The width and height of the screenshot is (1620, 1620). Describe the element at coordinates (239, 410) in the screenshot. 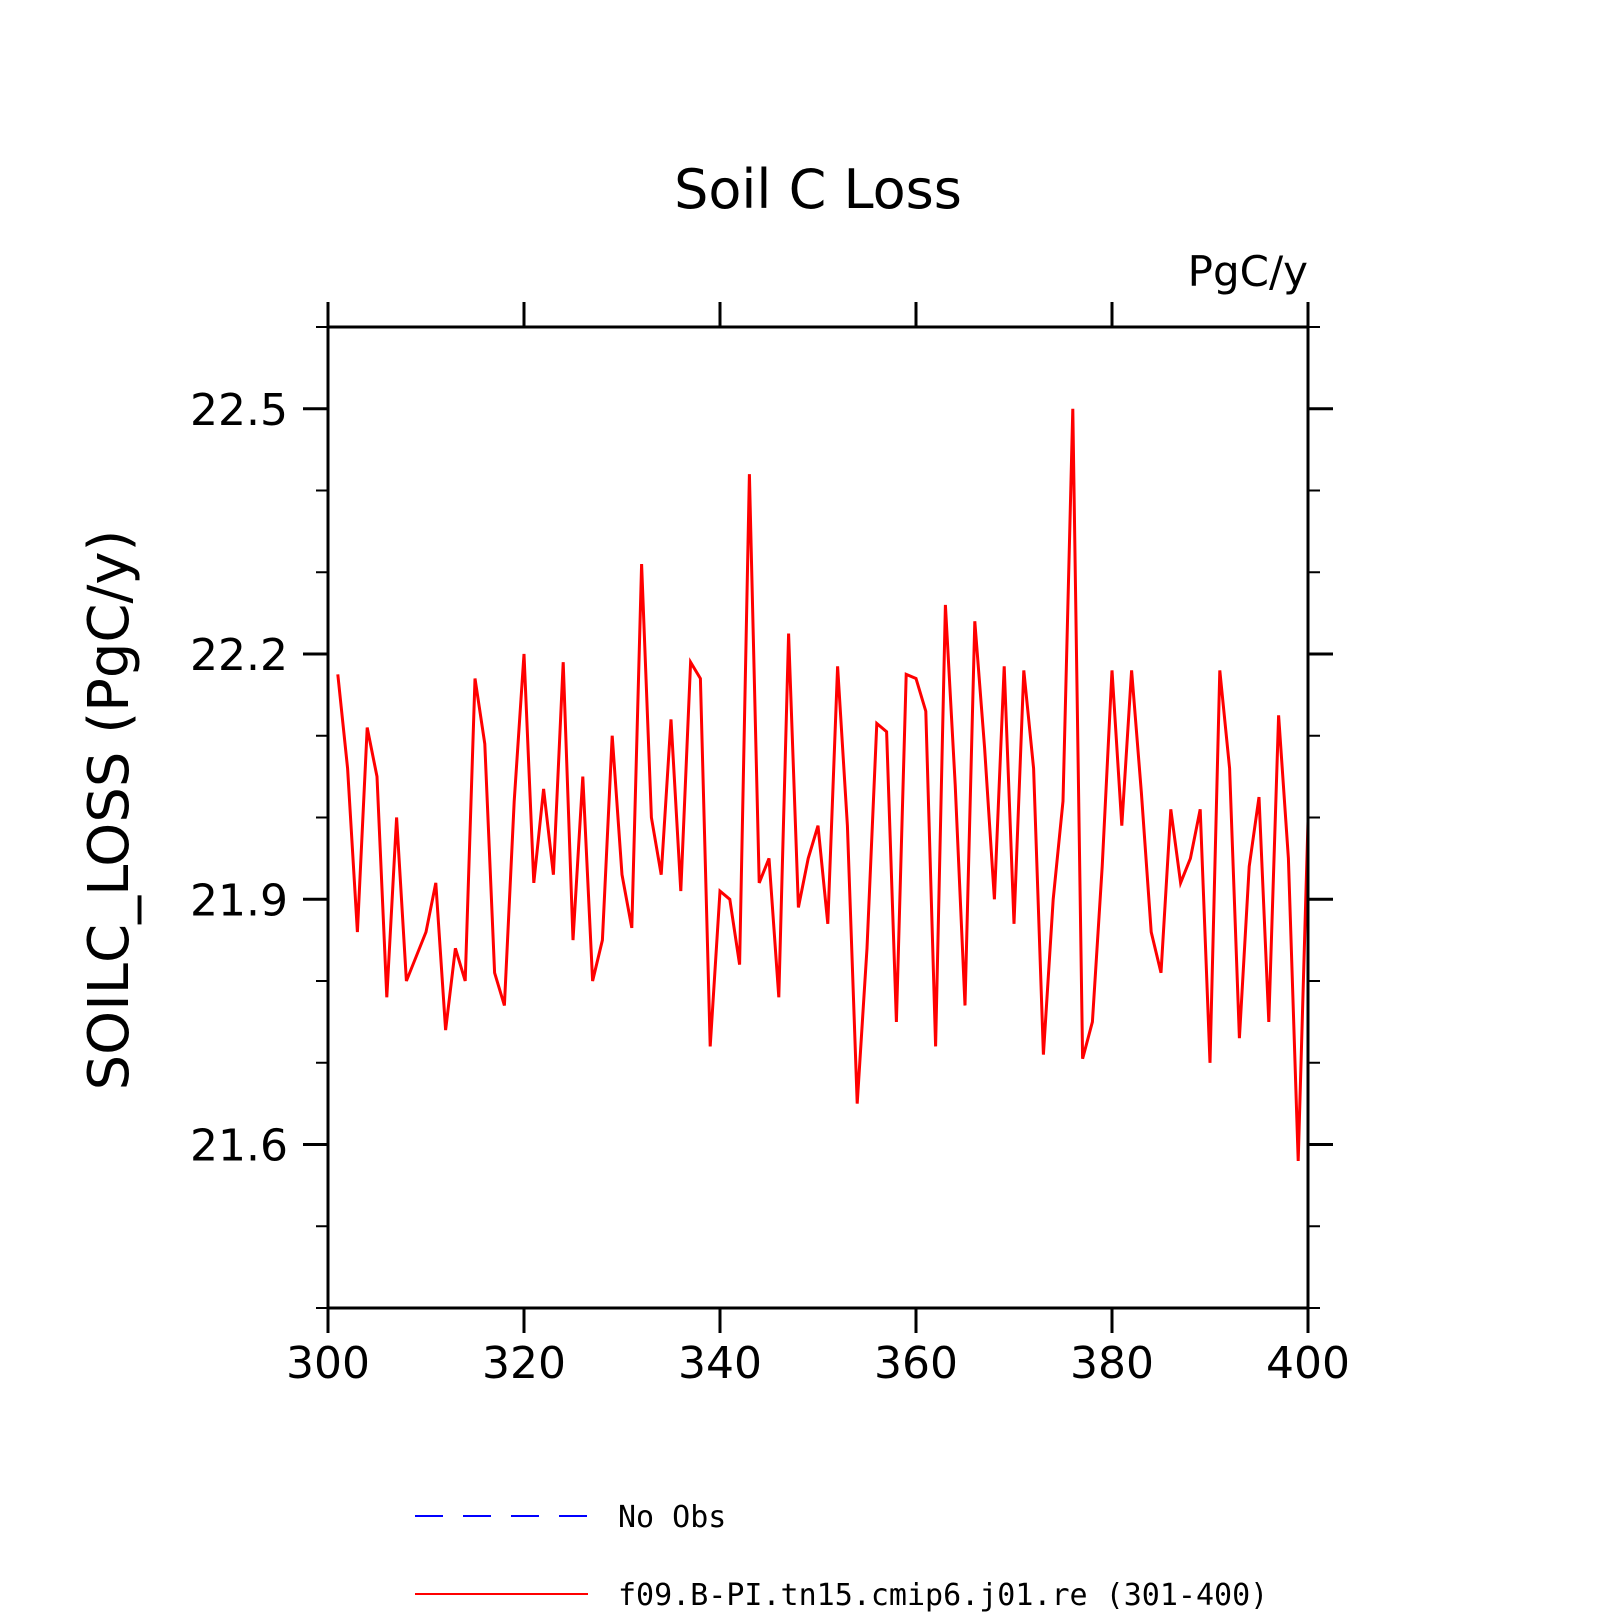

I see `y-tick-label: 22.5` at that location.